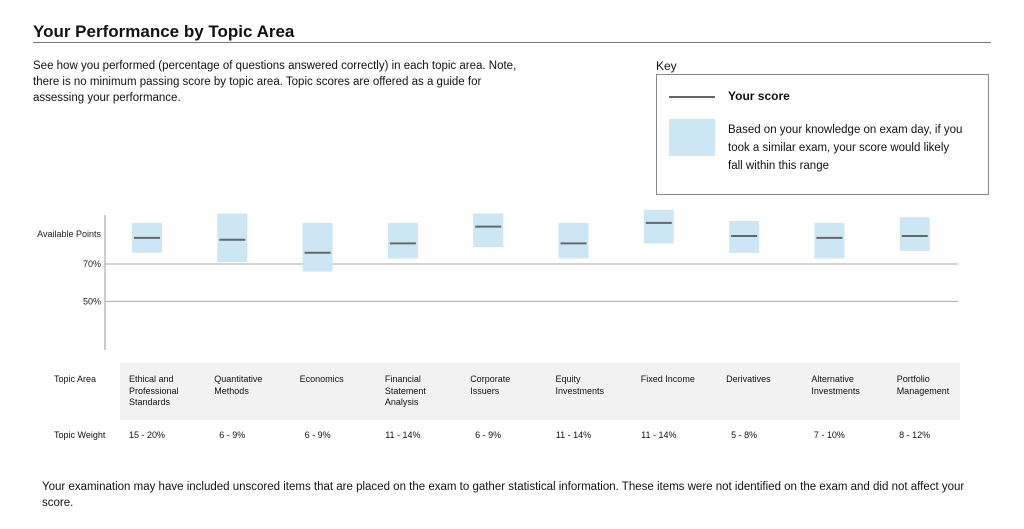 Image resolution: width=1024 pixels, height=529 pixels. Describe the element at coordinates (80, 435) in the screenshot. I see `topic-weight-label: Topic Weight` at that location.